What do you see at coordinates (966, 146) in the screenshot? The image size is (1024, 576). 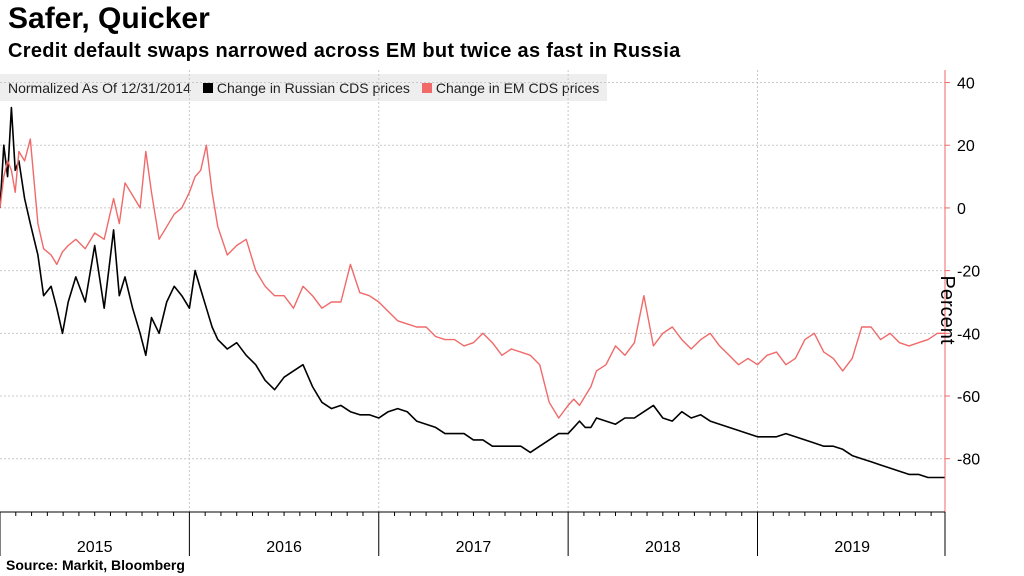 I see `y-tick-label: 20` at bounding box center [966, 146].